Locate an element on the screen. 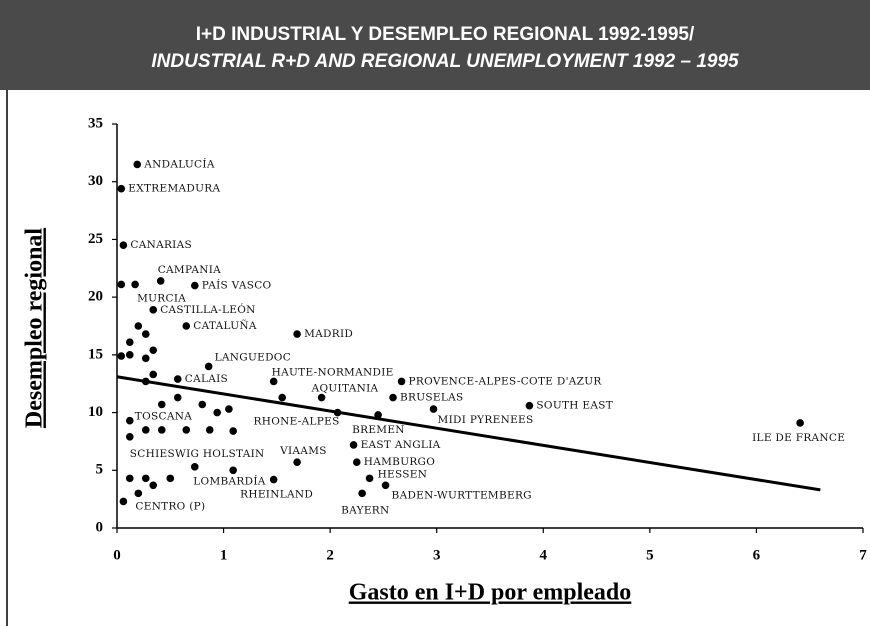 The image size is (870, 626). point-label: CASTILLA-LEÓN is located at coordinates (207, 309).